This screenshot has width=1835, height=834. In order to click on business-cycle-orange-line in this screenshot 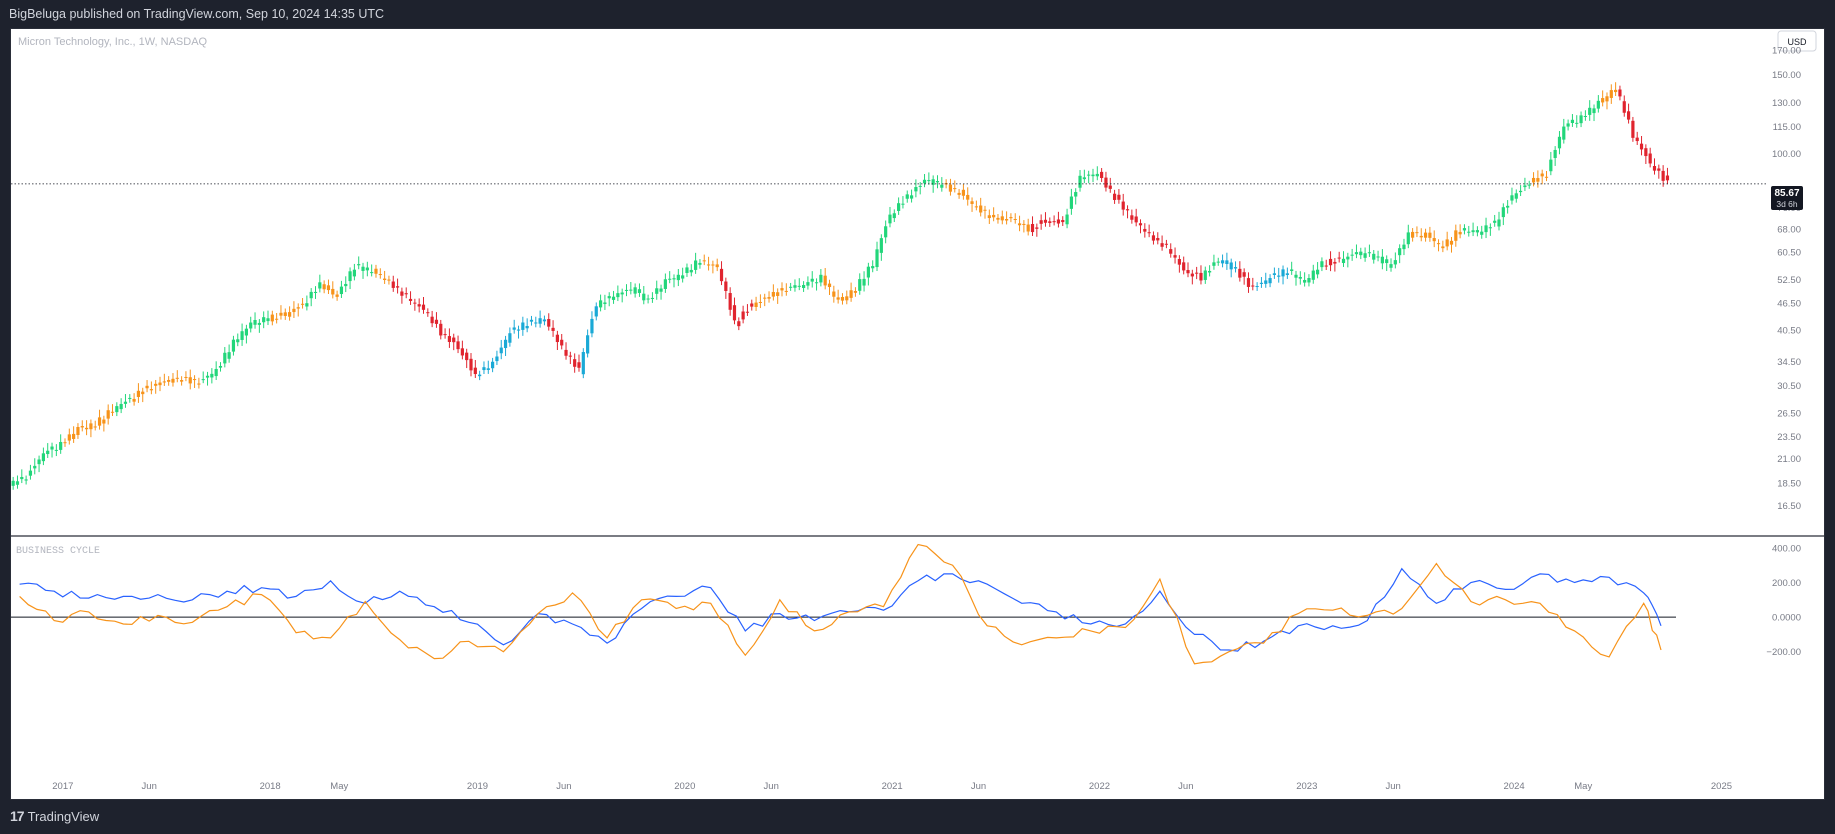, I will do `click(840, 604)`.